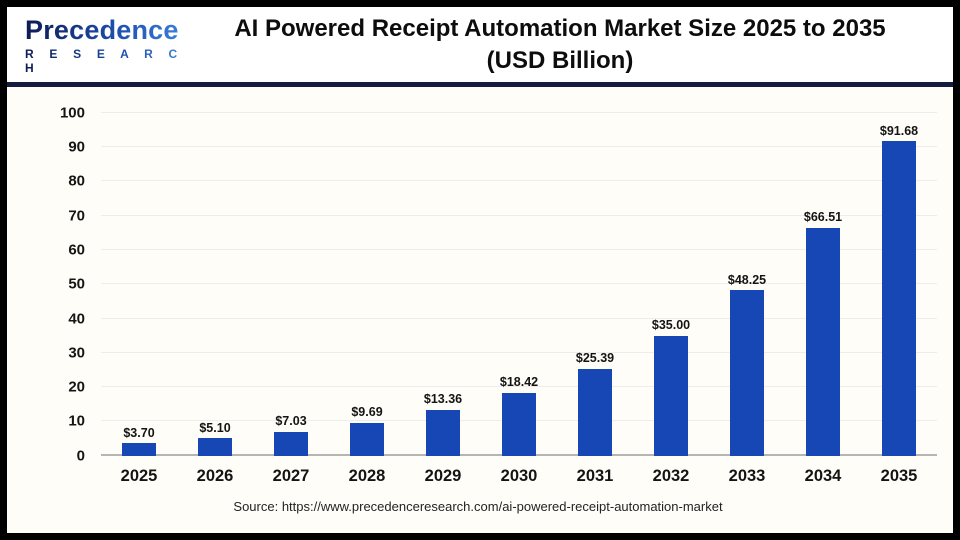 This screenshot has height=540, width=960. Describe the element at coordinates (109, 30) in the screenshot. I see `logo-wordmark: Precedence` at that location.